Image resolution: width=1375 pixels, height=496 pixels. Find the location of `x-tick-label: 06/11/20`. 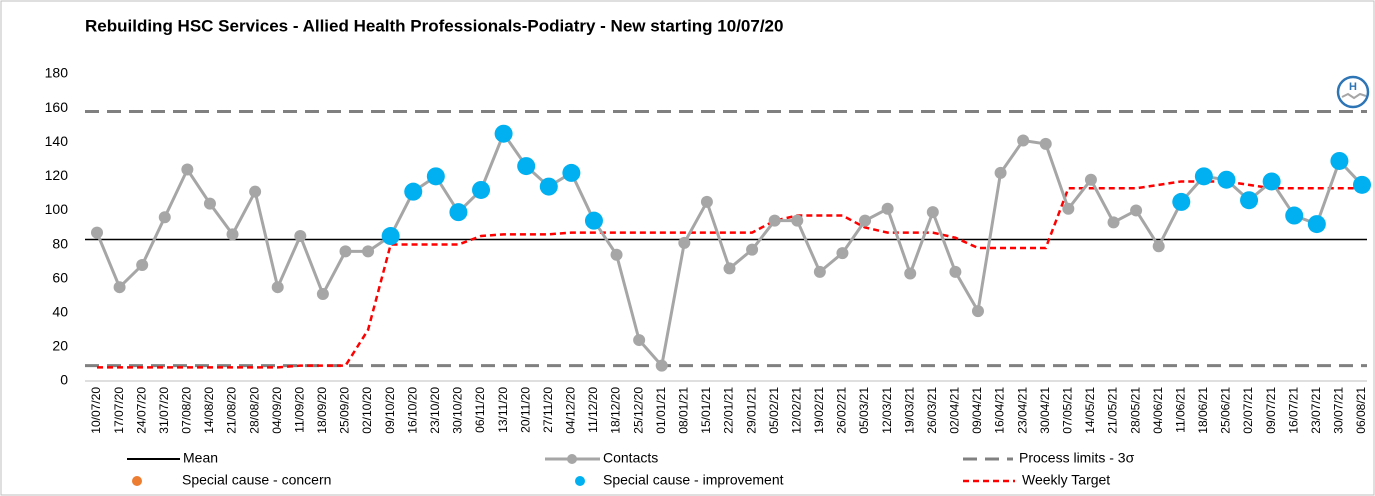

x-tick-label: 06/11/20 is located at coordinates (480, 410).